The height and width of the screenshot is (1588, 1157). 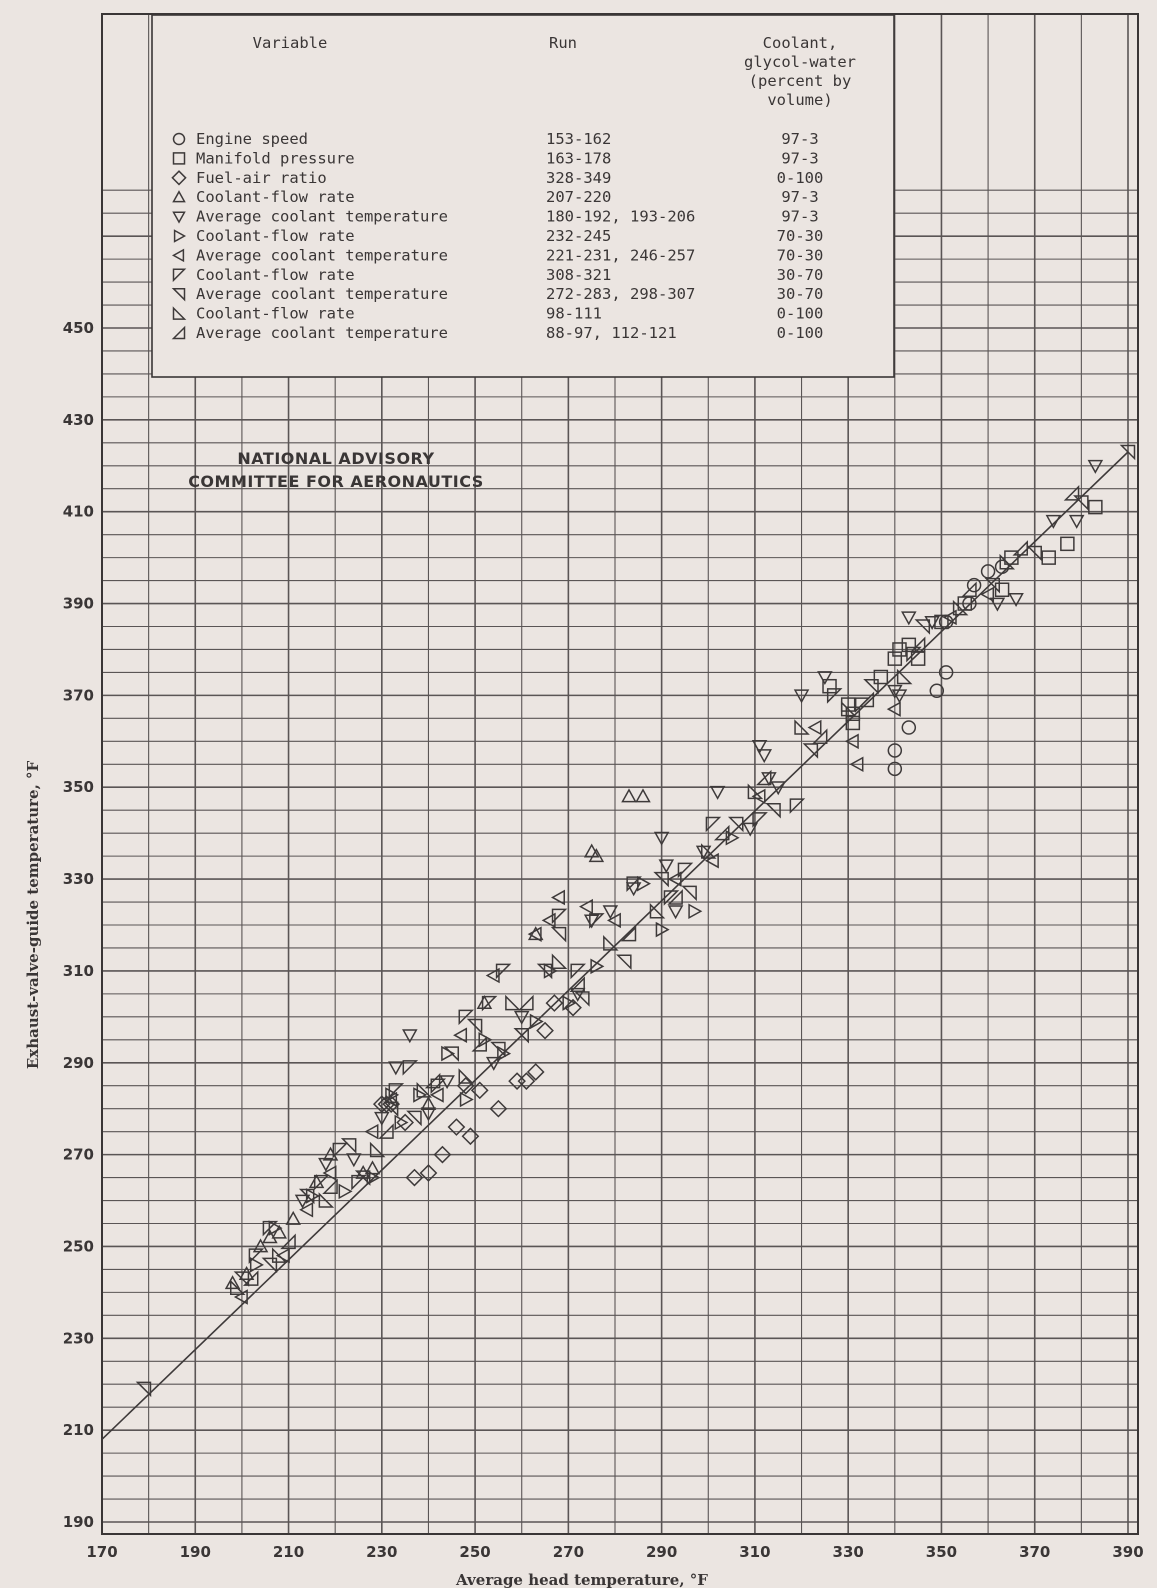 I want to click on x-axis-title: Average head temperature, °F, so click(x=581, y=1579).